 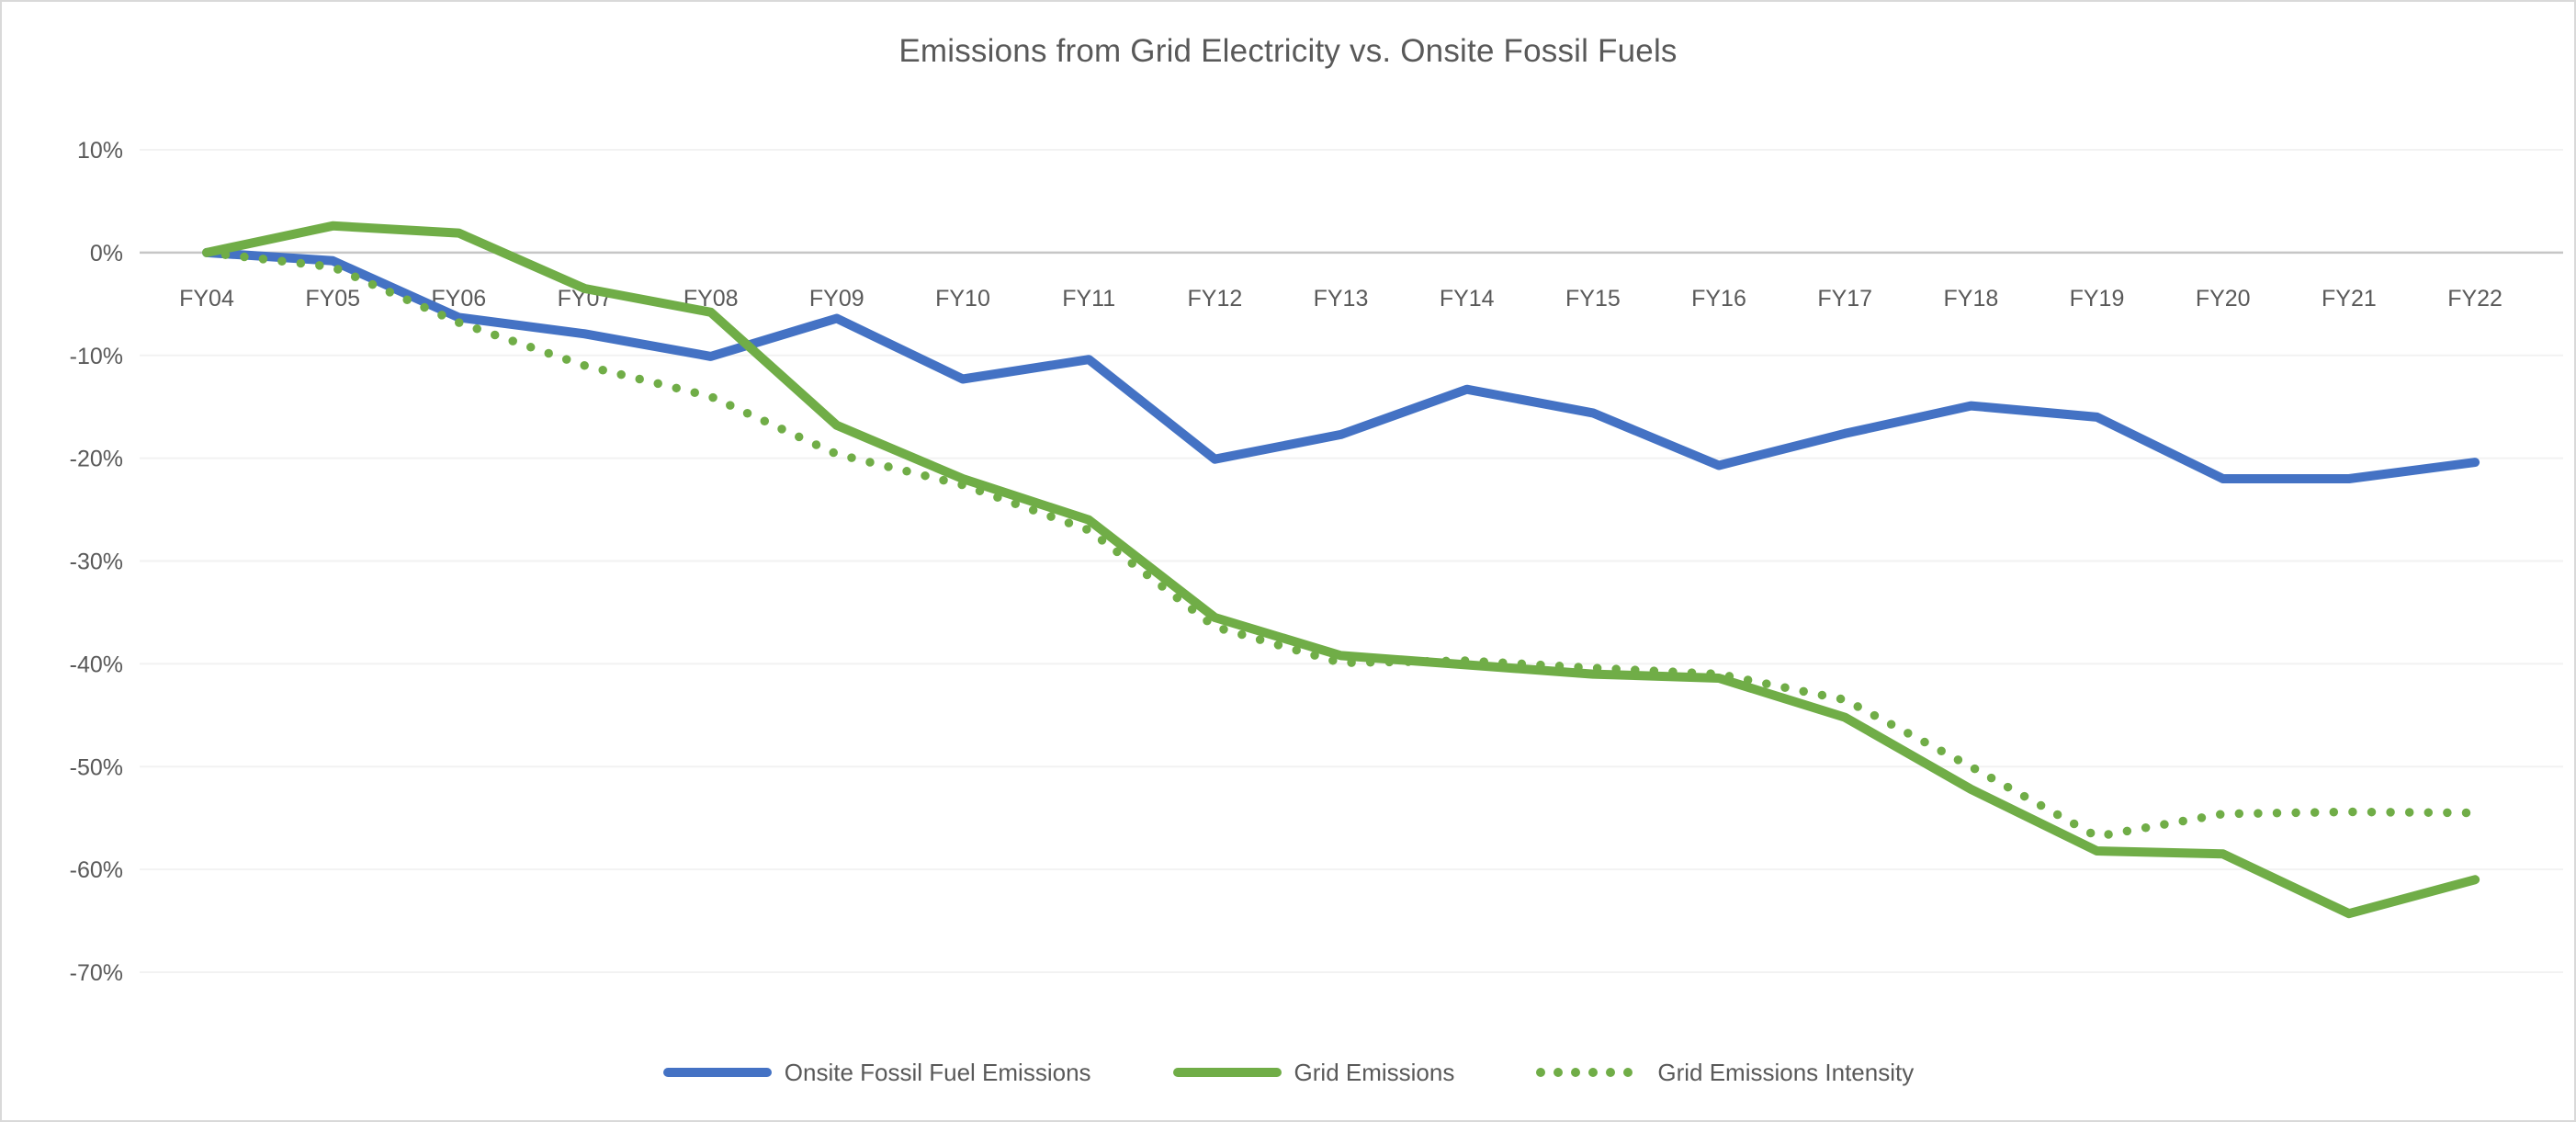 I want to click on y-axis-tick-label: -70%, so click(x=96, y=973).